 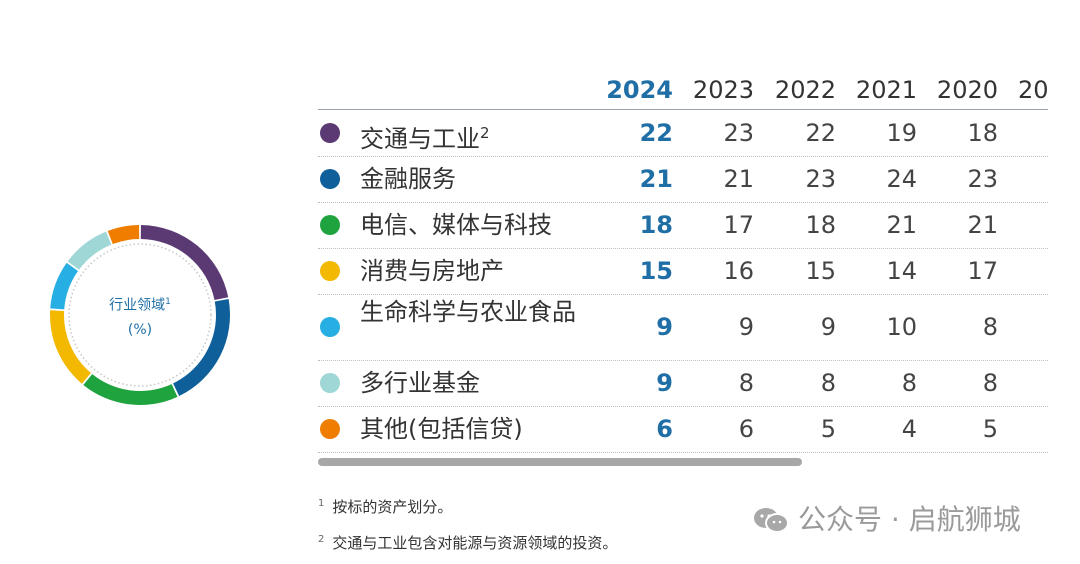 What do you see at coordinates (420, 383) in the screenshot?
I see `row-label-text: 多行业基金` at bounding box center [420, 383].